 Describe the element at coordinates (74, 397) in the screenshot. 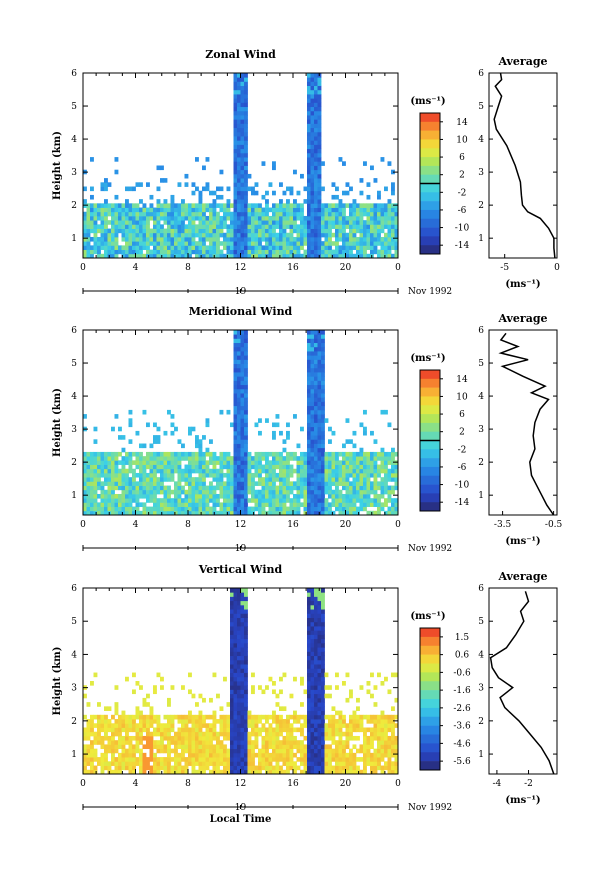

I see `y-tick-label: 4` at that location.